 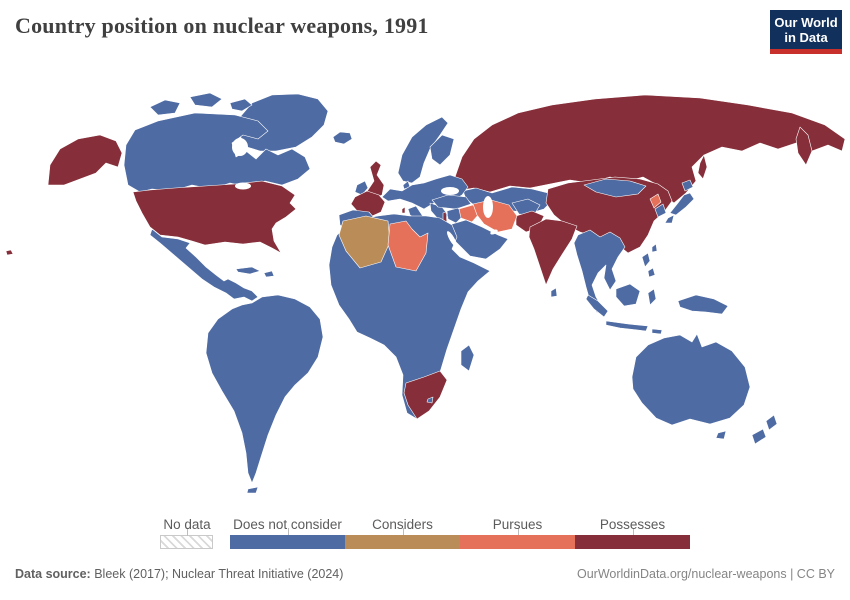 I want to click on owid-logo-line1: Our World, so click(x=806, y=22).